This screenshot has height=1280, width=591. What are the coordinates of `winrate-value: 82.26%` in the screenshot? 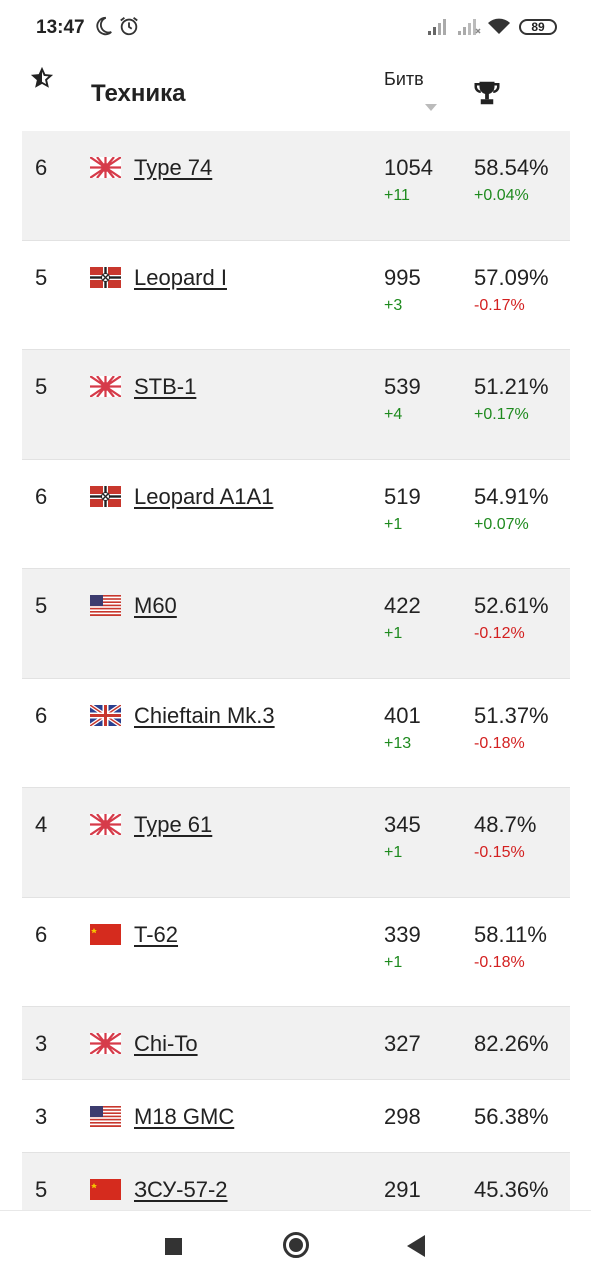 It's located at (511, 1043).